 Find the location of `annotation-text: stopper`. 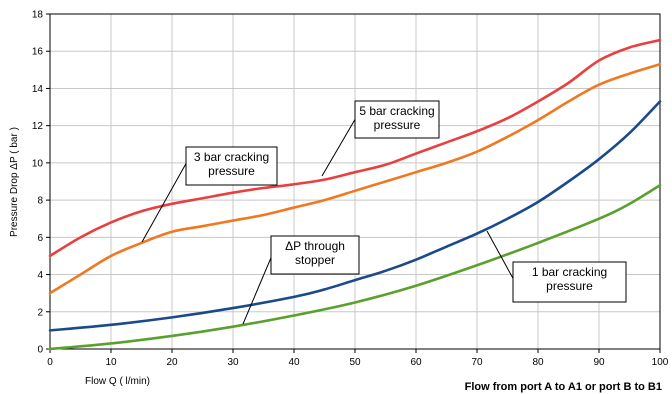

annotation-text: stopper is located at coordinates (315, 260).